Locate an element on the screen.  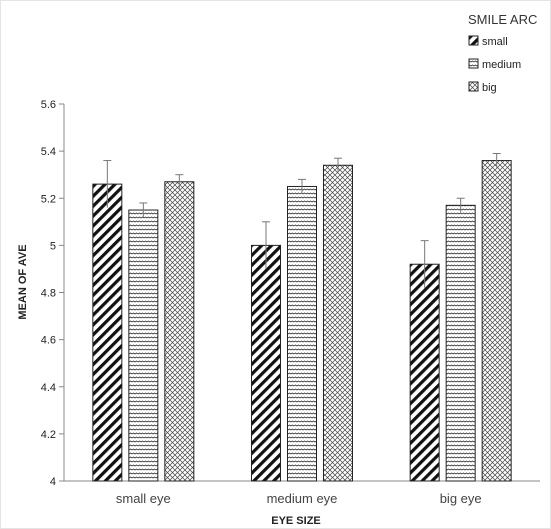
y-axis-title: MEAN OF AVE is located at coordinates (23, 281).